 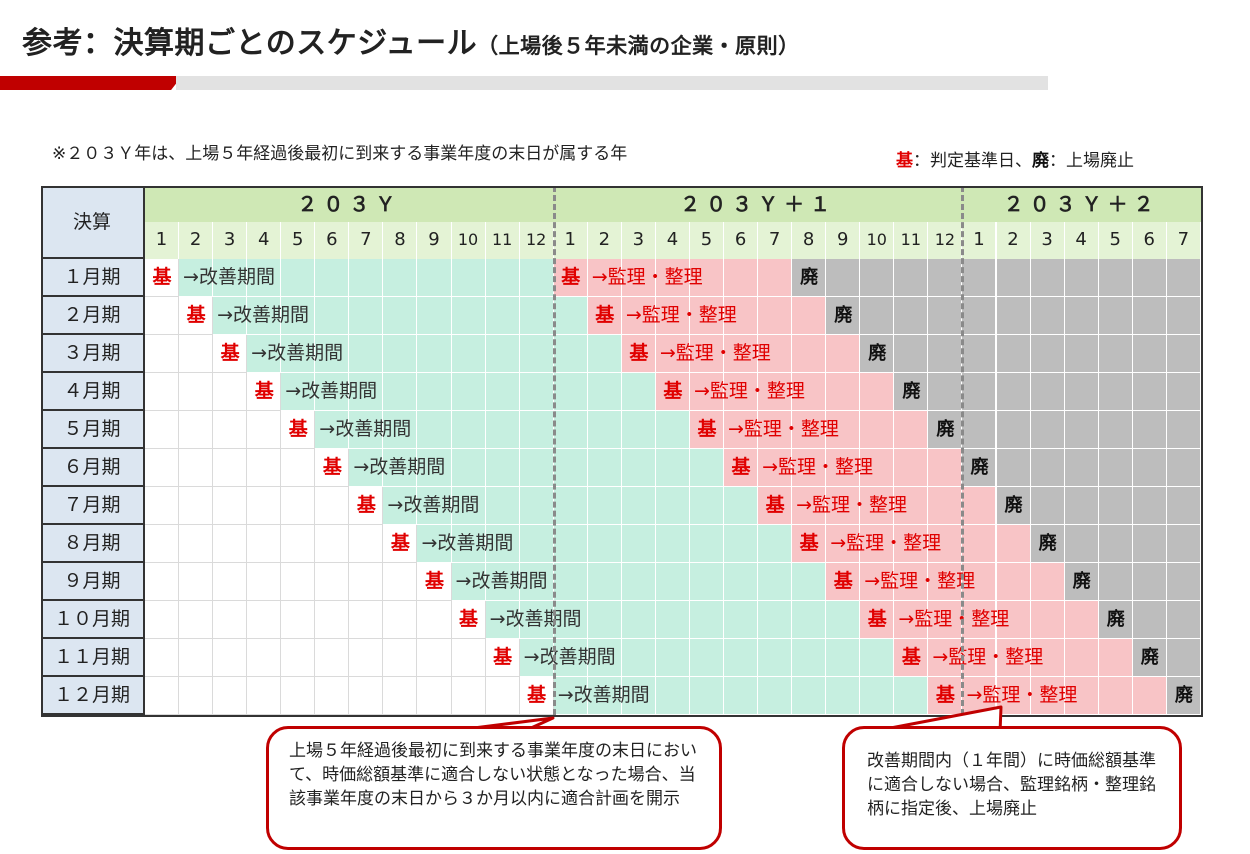 I want to click on row-label: ４月期, so click(x=93, y=392).